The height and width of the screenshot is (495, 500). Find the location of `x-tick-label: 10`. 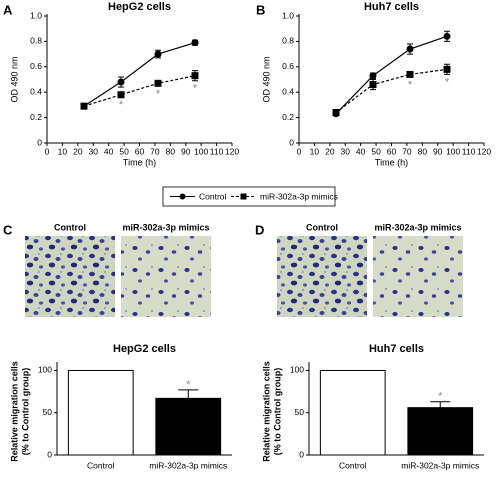

x-tick-label: 10 is located at coordinates (63, 151).